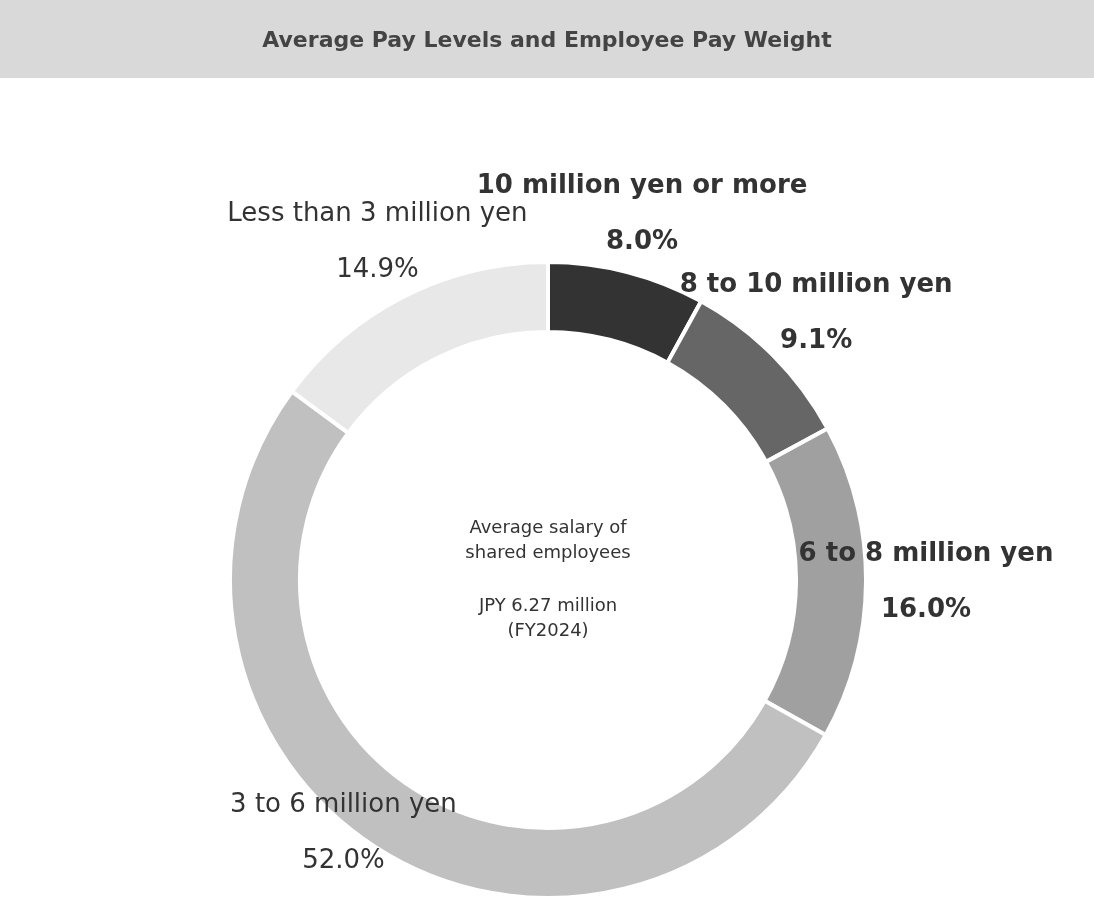 The image size is (1094, 913). Describe the element at coordinates (377, 268) in the screenshot. I see `data-label: 14.9%` at that location.